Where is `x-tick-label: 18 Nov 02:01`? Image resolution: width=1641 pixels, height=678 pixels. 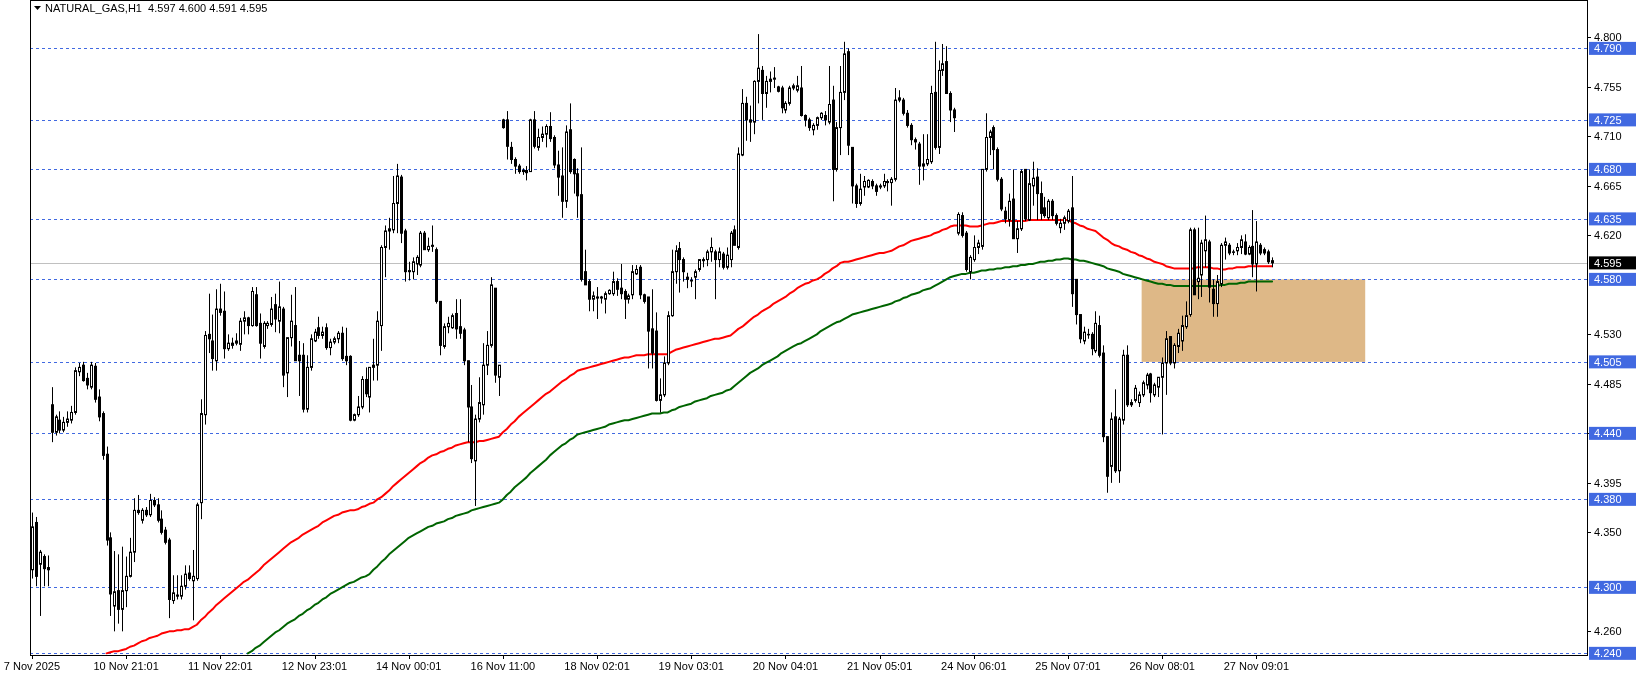 x-tick-label: 18 Nov 02:01 is located at coordinates (597, 666).